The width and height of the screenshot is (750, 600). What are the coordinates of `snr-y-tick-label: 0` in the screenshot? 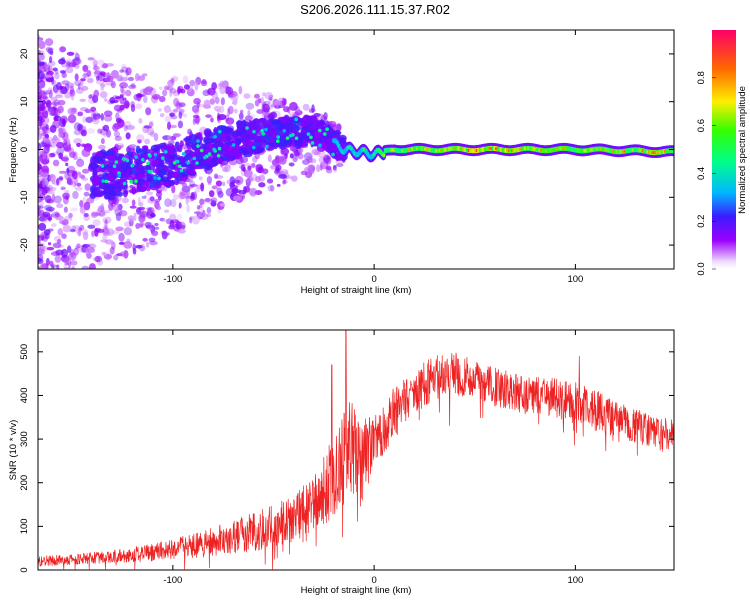 It's located at (24, 569).